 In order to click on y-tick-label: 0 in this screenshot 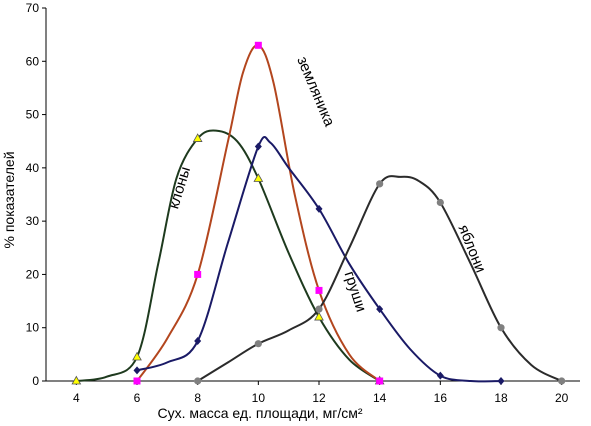, I will do `click(35, 381)`.